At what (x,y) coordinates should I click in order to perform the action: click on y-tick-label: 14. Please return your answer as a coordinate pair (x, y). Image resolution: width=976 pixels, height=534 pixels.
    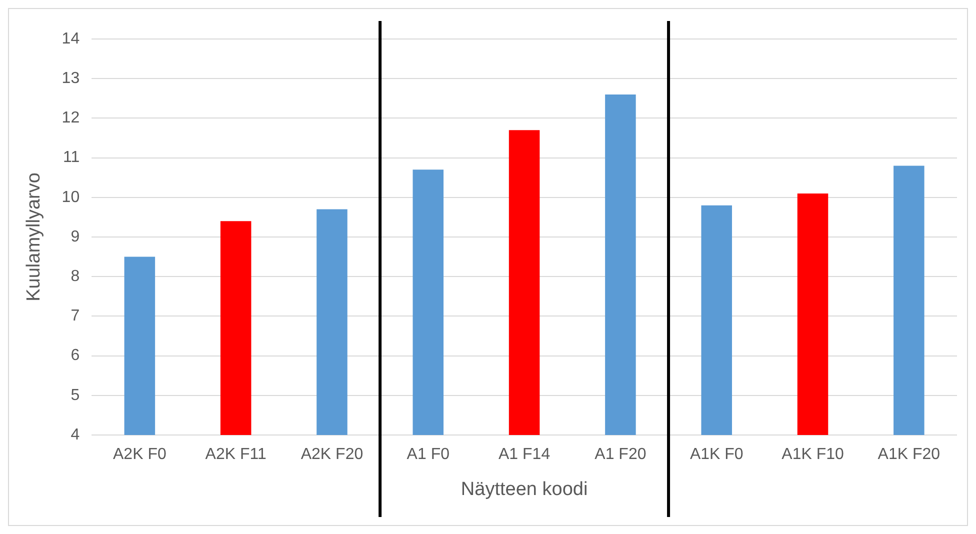
    Looking at the image, I should click on (71, 39).